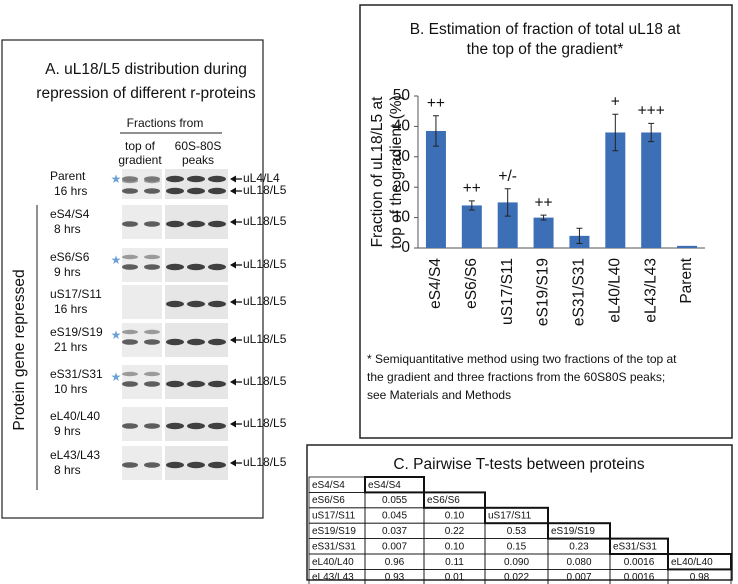 The image size is (738, 584). Describe the element at coordinates (261, 178) in the screenshot. I see `marker-label: uL4/L4` at that location.